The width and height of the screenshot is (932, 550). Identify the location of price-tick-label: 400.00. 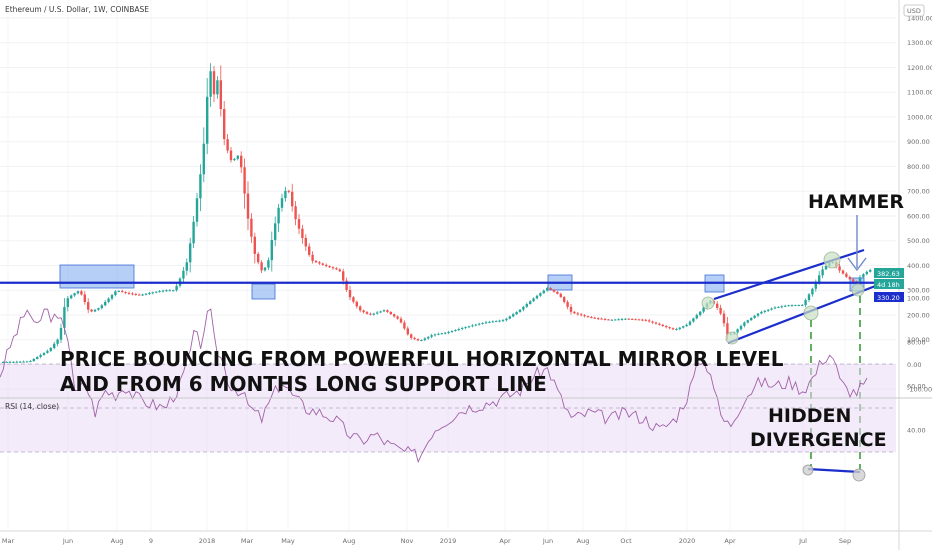
(918, 266).